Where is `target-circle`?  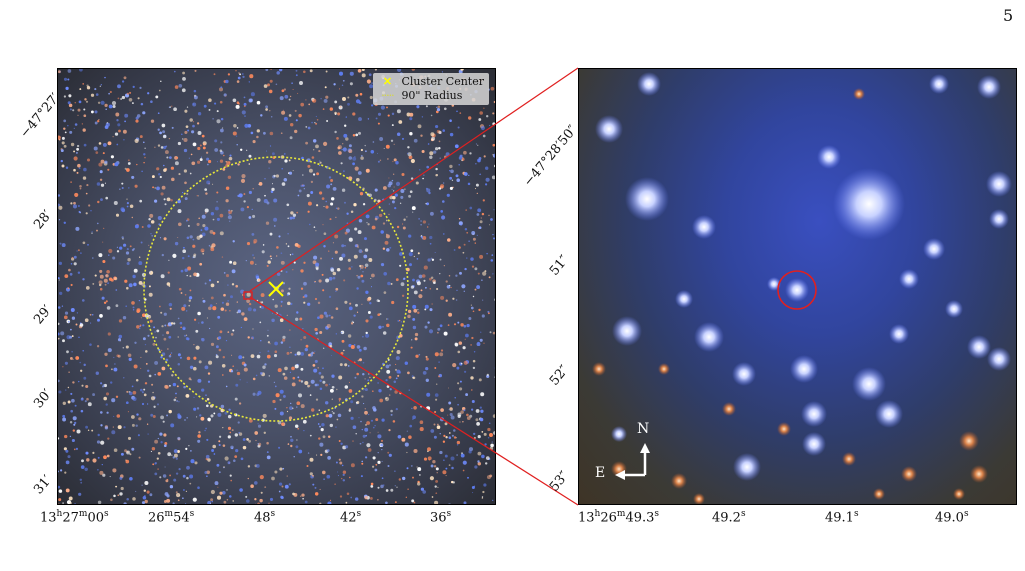 target-circle is located at coordinates (797, 290).